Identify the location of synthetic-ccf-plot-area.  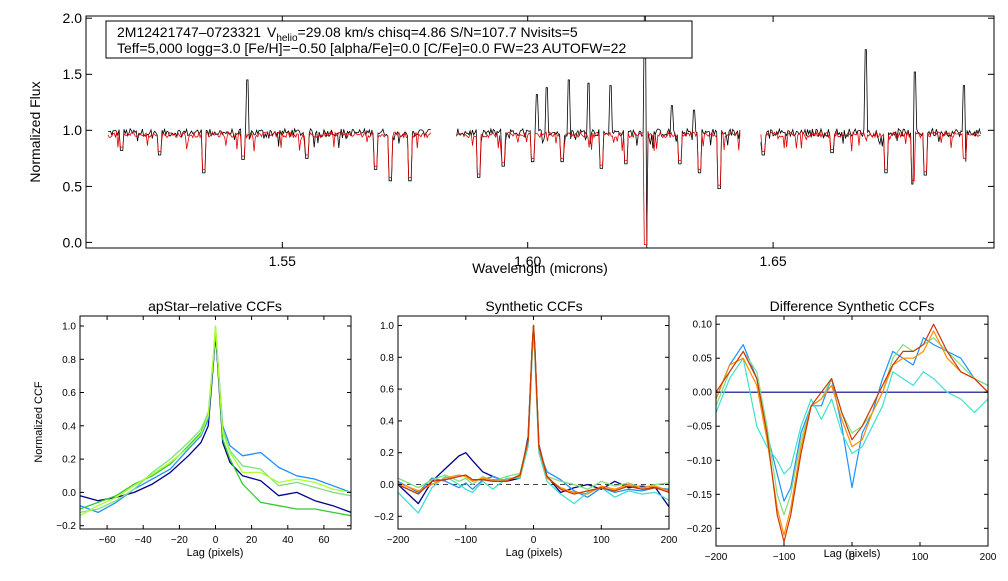
(533, 419).